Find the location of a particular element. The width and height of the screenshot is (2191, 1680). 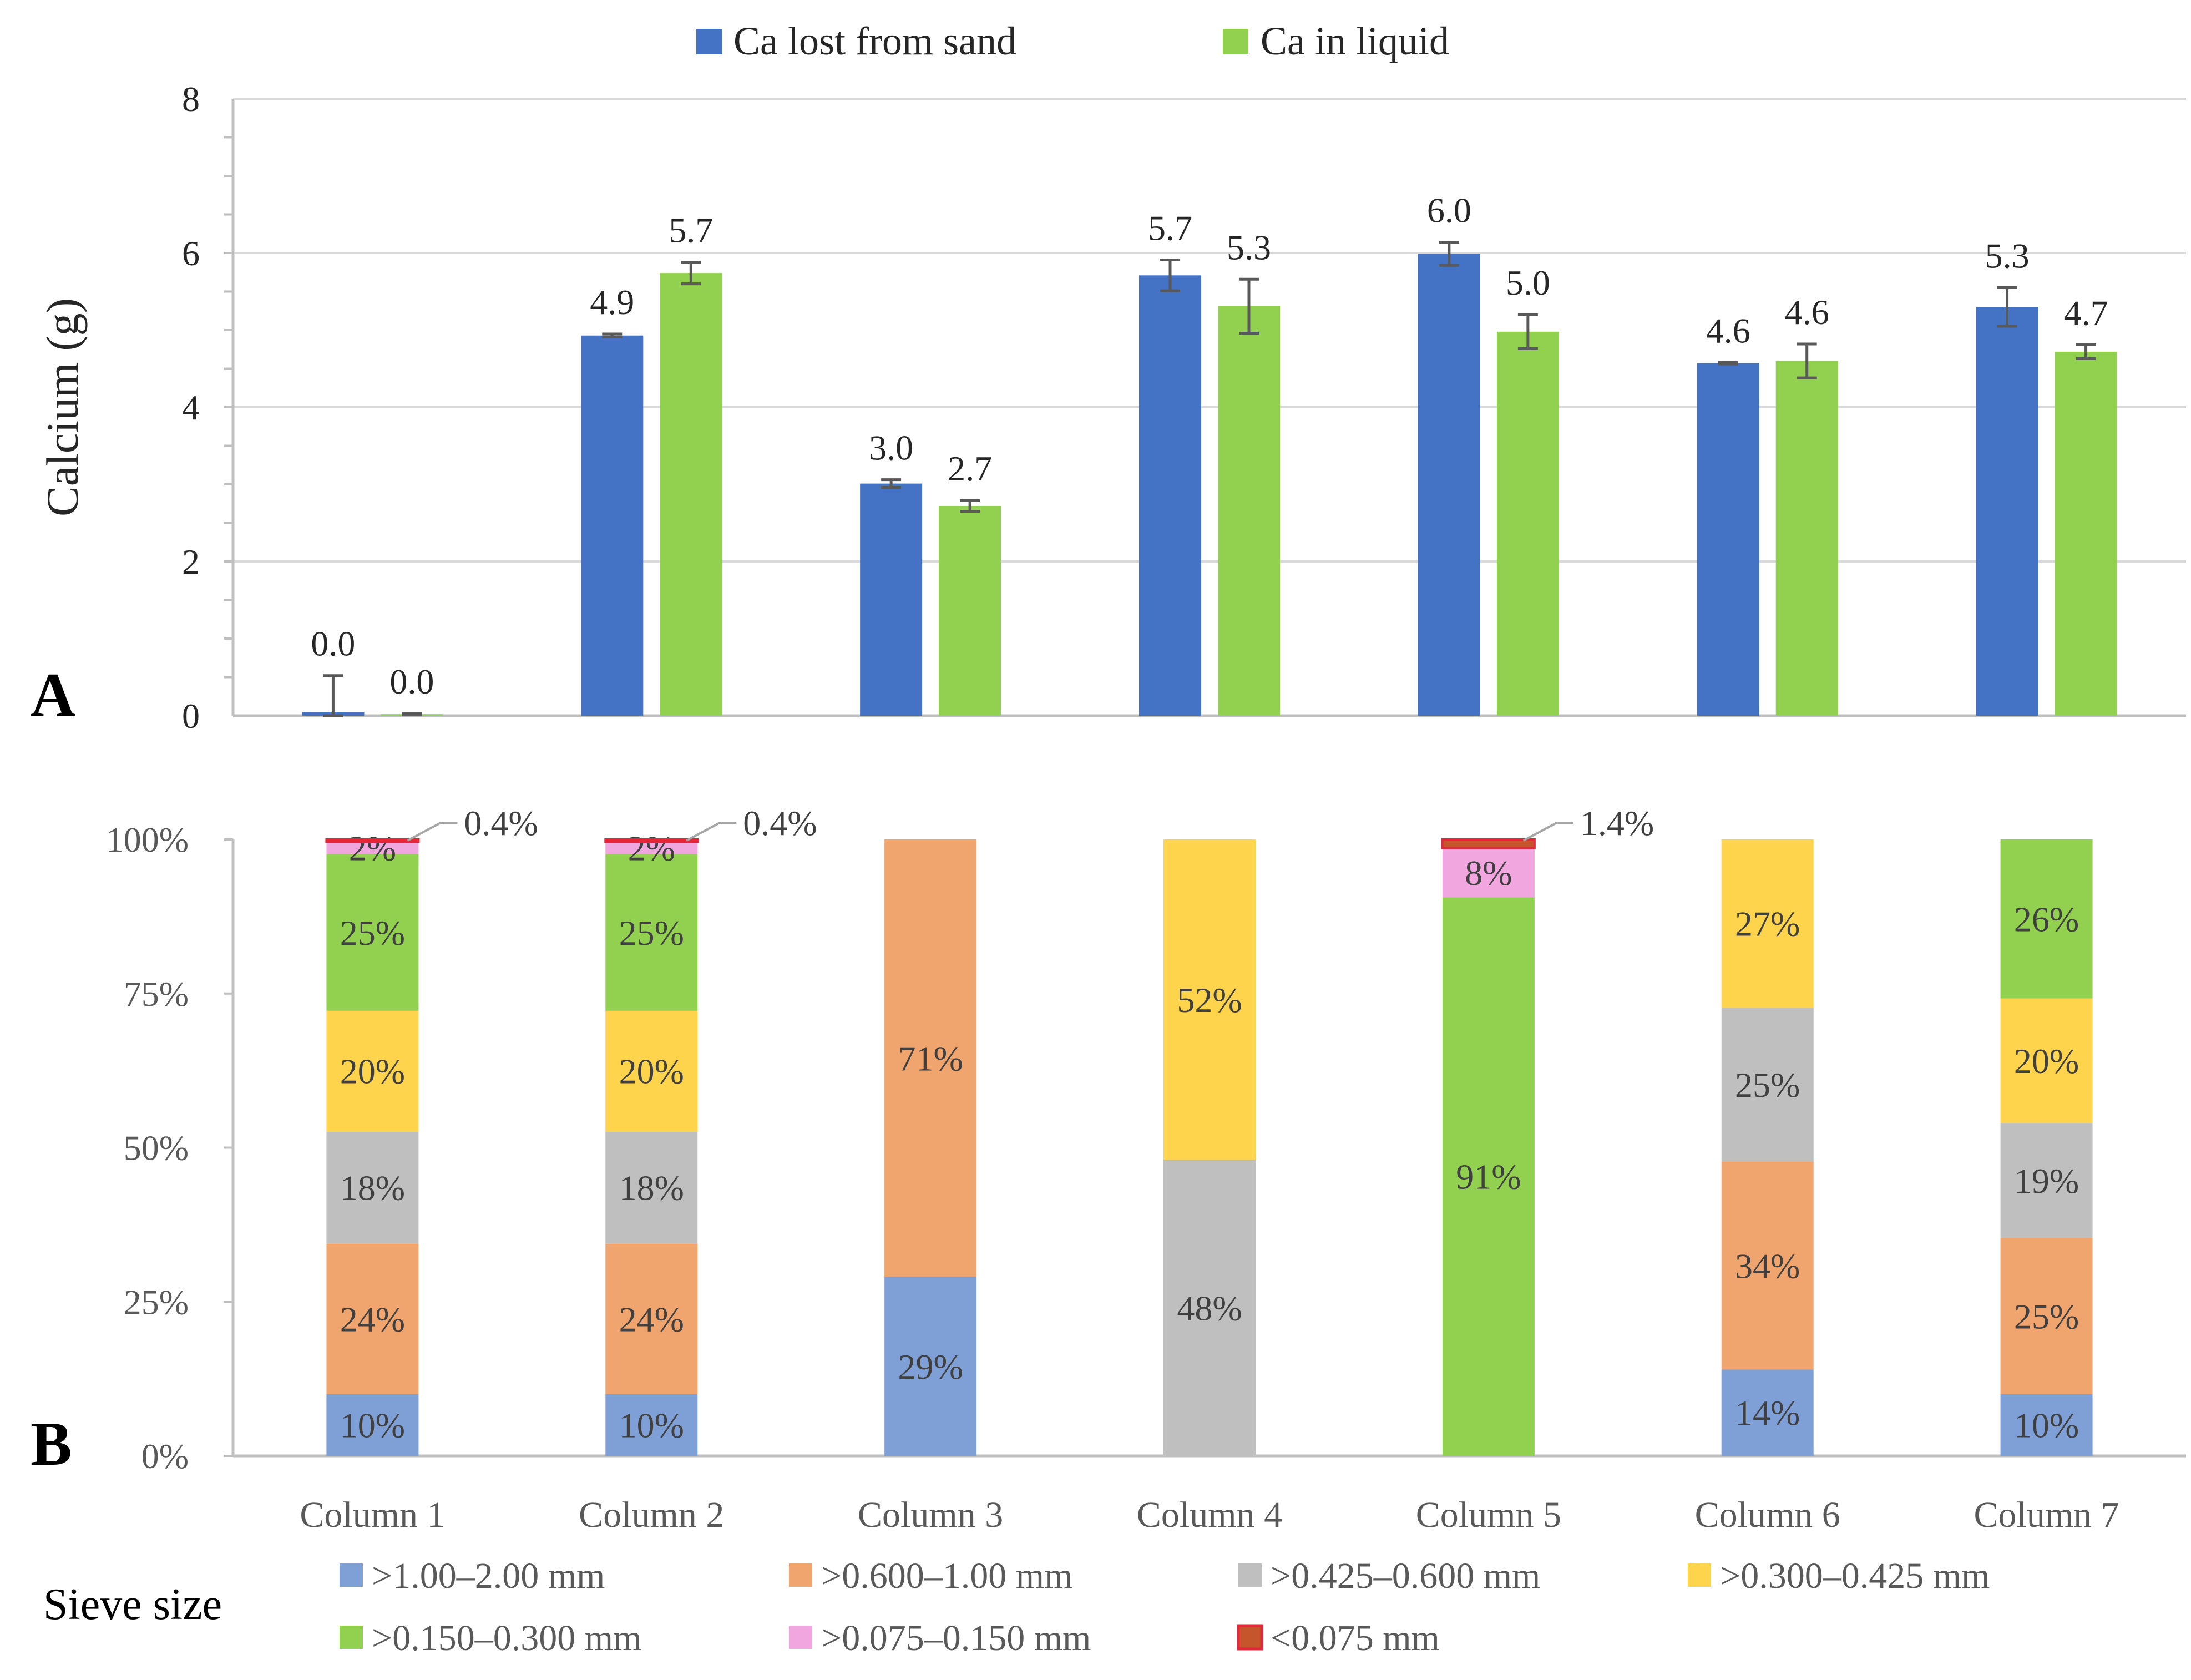

segment-label-b: 1.4% is located at coordinates (1617, 823).